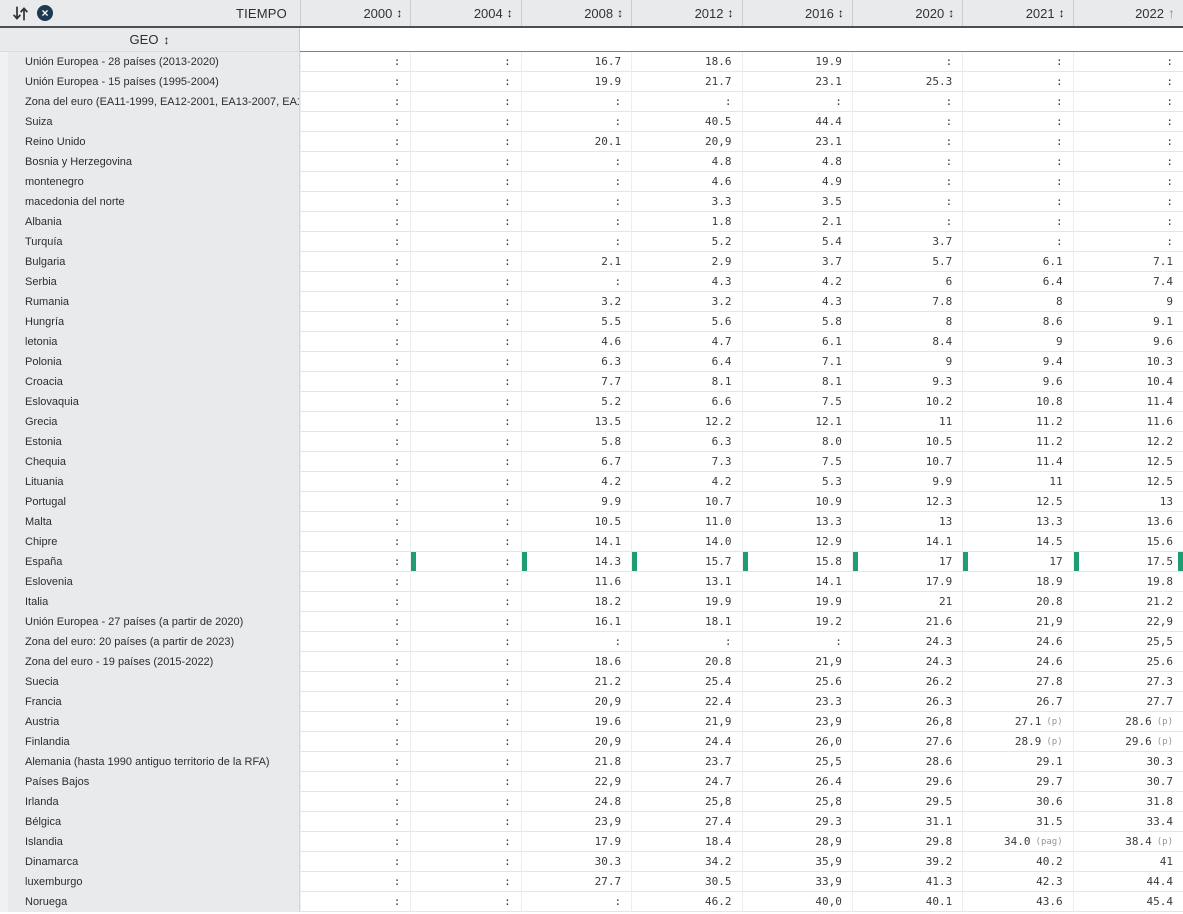 The width and height of the screenshot is (1183, 914). I want to click on data-cell: 23,9, so click(576, 822).